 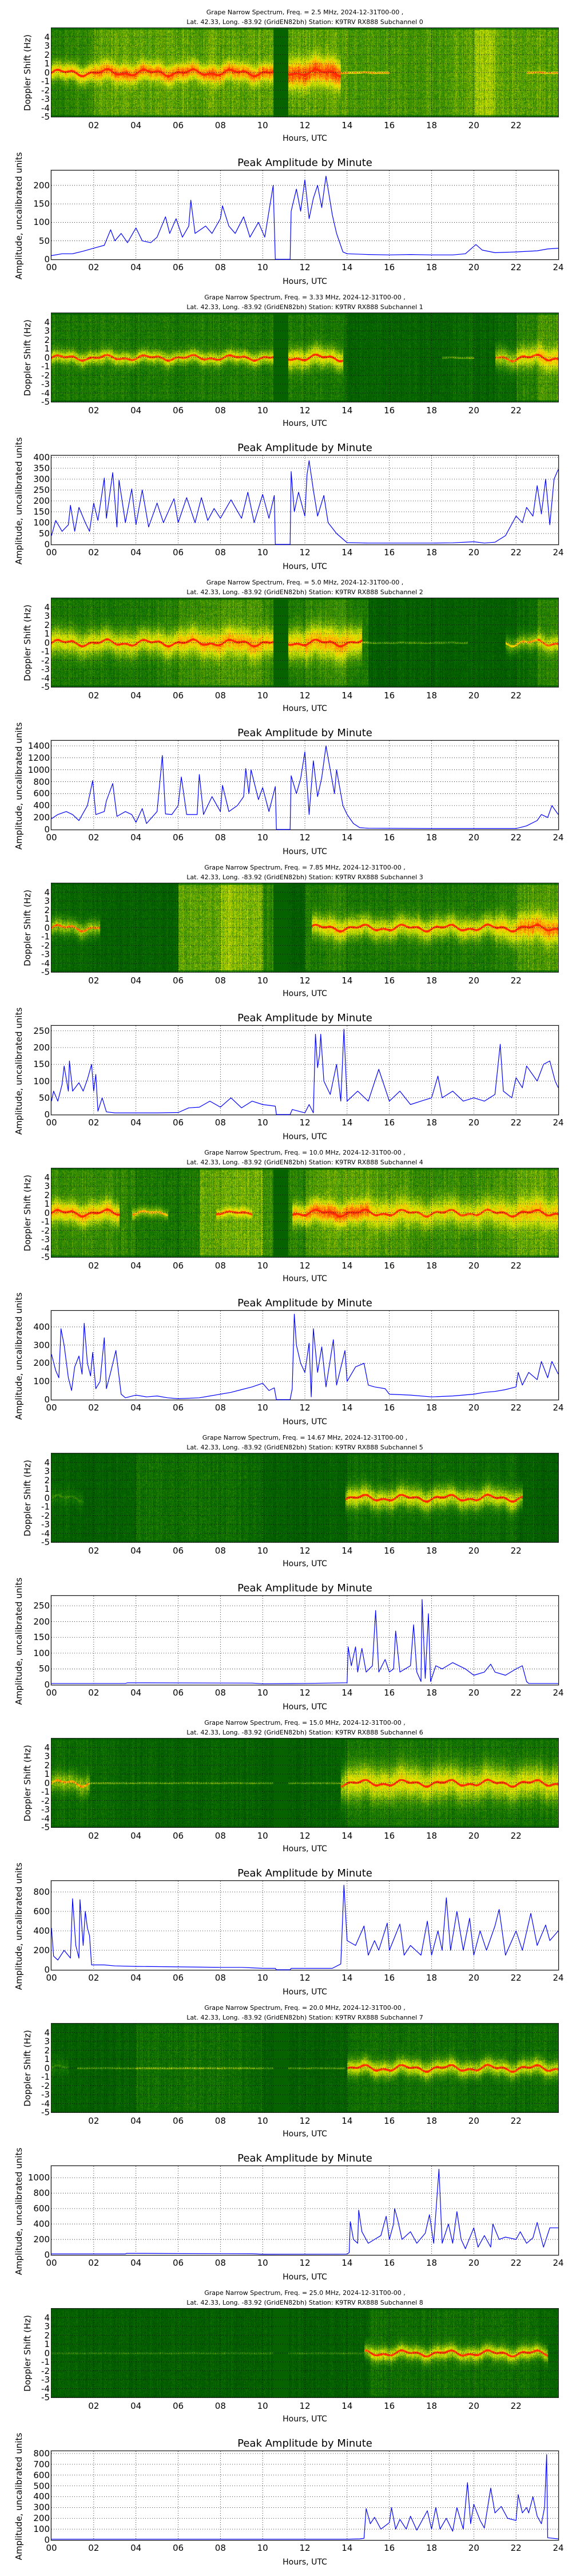 What do you see at coordinates (305, 72) in the screenshot?
I see `spectrogram-heatmap` at bounding box center [305, 72].